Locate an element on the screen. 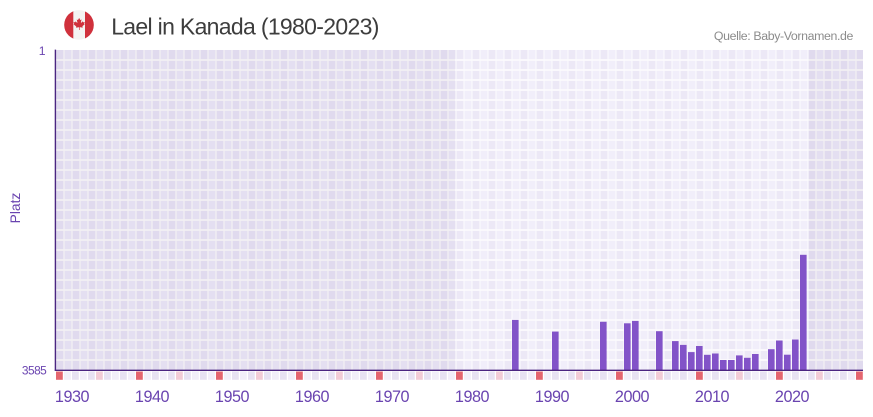 Image resolution: width=873 pixels, height=417 pixels. svg-text: Quelle: Baby-Vornamen.de is located at coordinates (784, 36).